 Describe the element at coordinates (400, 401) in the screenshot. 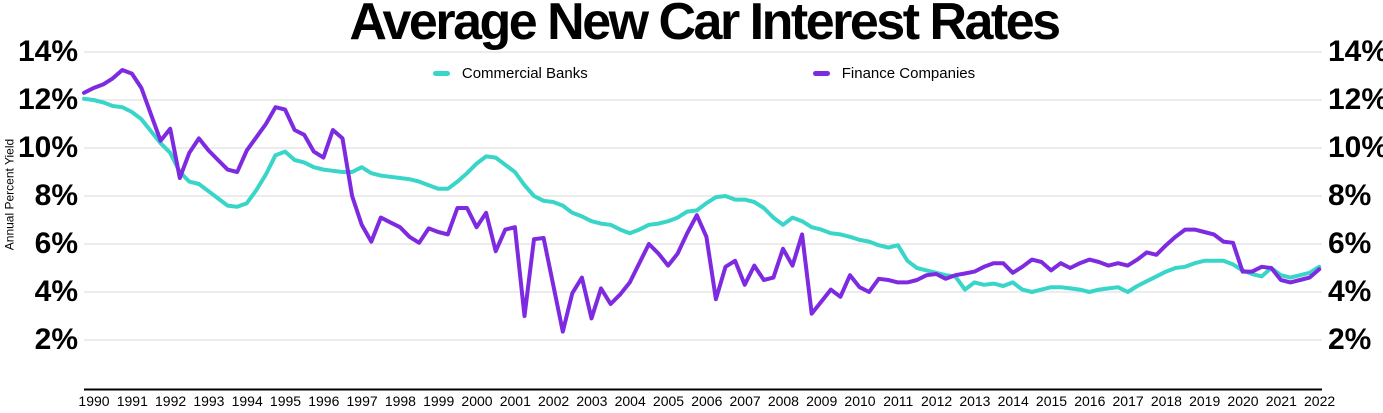

I see `x-tick-label: 1998` at that location.